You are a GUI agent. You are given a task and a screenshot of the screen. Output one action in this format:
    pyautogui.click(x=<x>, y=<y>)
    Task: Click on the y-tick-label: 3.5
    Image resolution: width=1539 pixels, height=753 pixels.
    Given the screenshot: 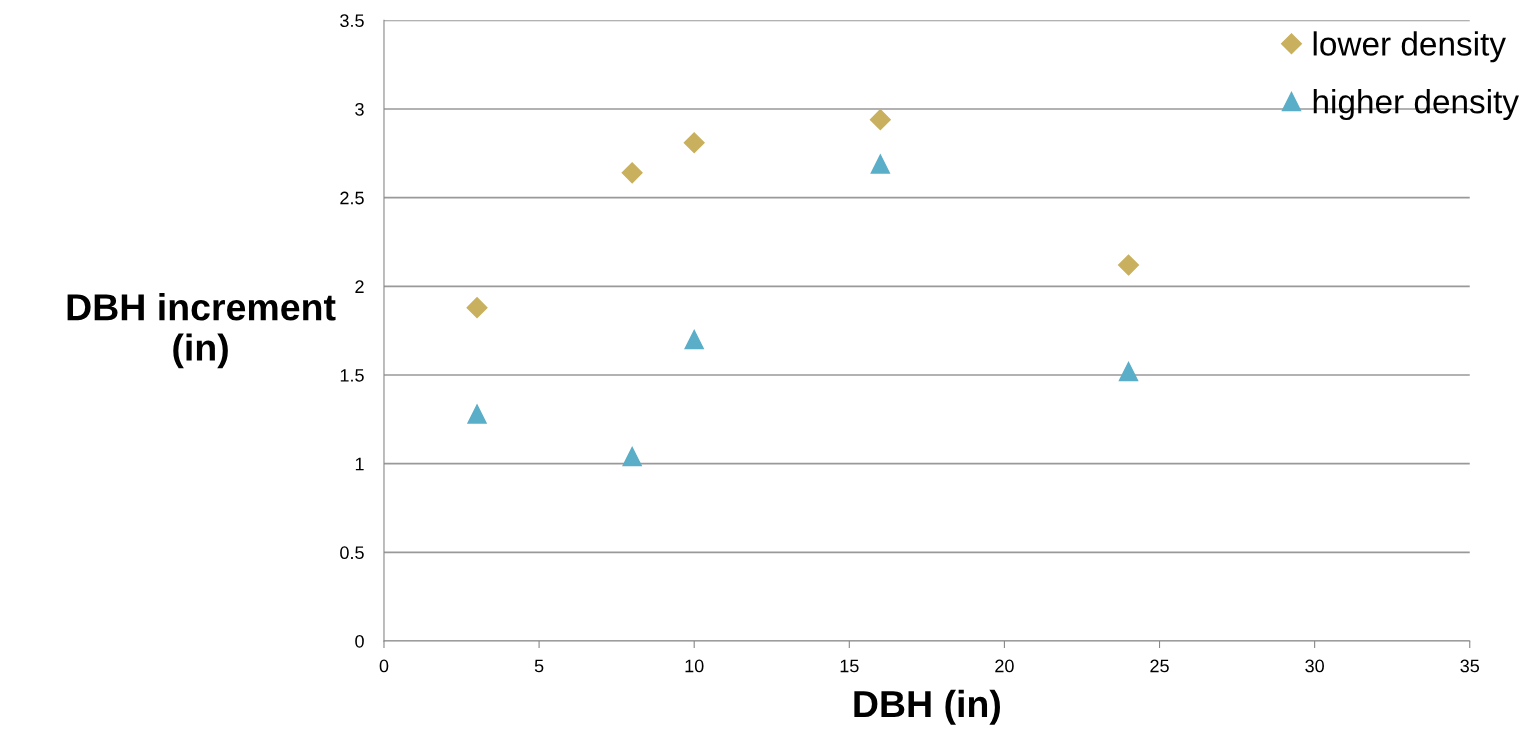 What is the action you would take?
    pyautogui.click(x=352, y=21)
    